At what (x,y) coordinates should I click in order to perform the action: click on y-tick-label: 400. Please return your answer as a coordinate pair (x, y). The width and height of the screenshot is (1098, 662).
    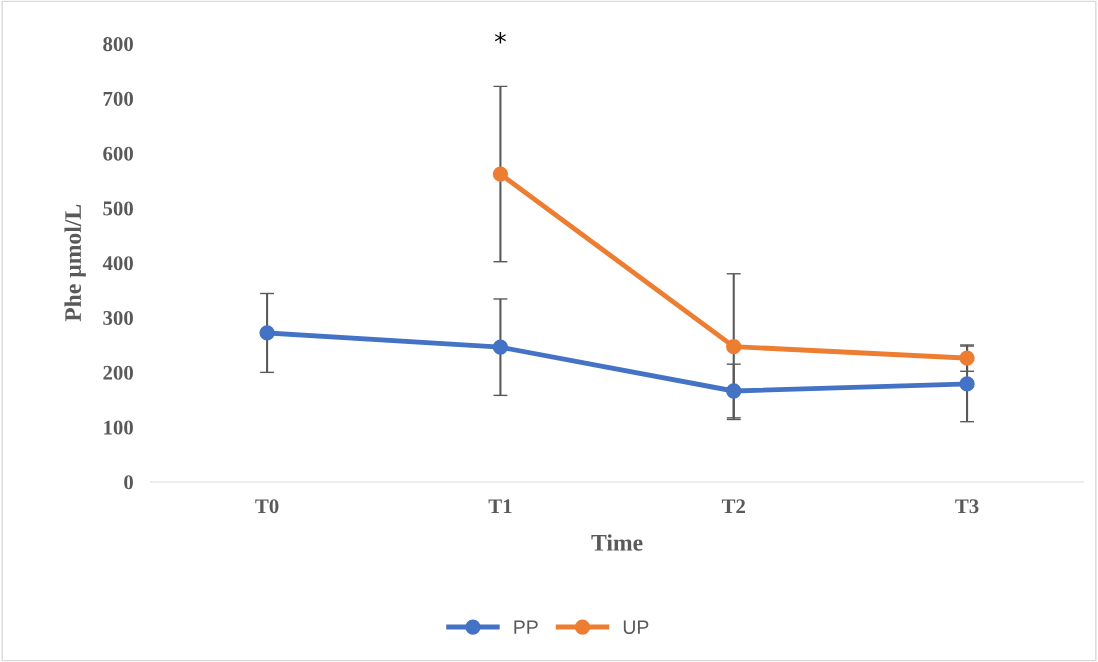
    Looking at the image, I should click on (117, 263).